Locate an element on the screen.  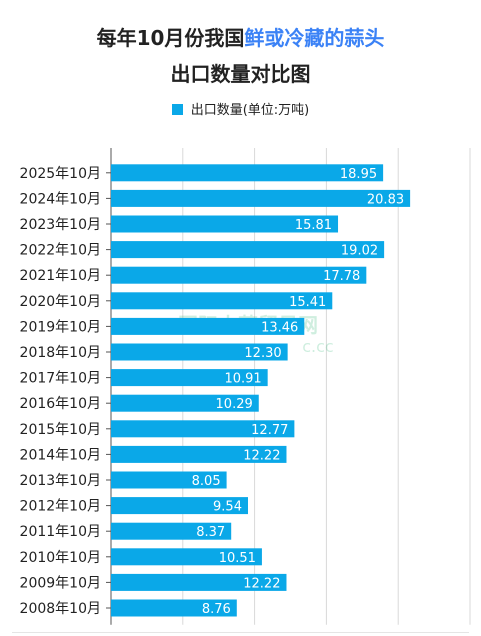
data-label: 13.46 is located at coordinates (279, 327).